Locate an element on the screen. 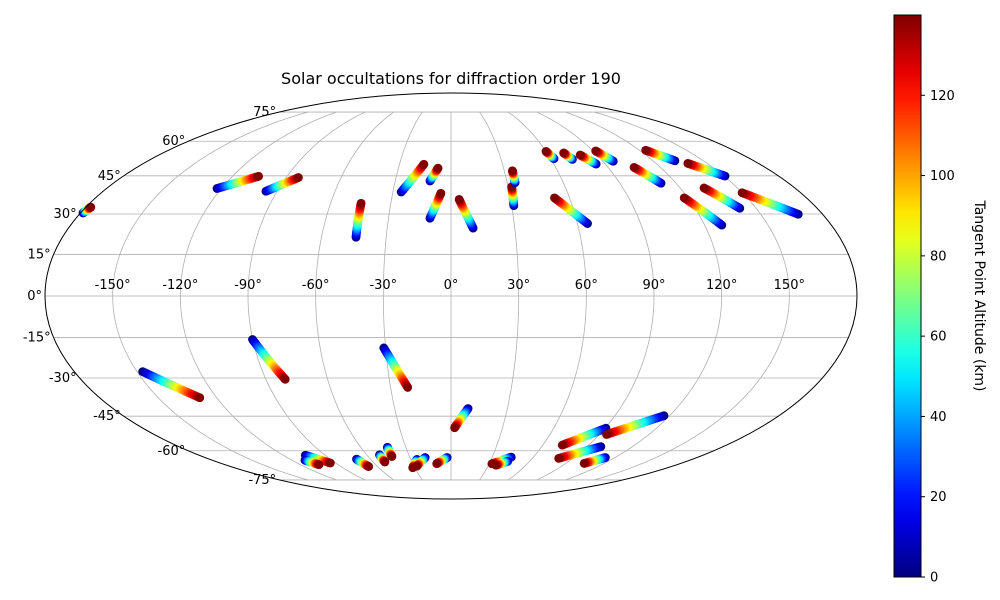 Image resolution: width=1000 pixels, height=600 pixels. longitude-tick-label: -90° is located at coordinates (248, 285).